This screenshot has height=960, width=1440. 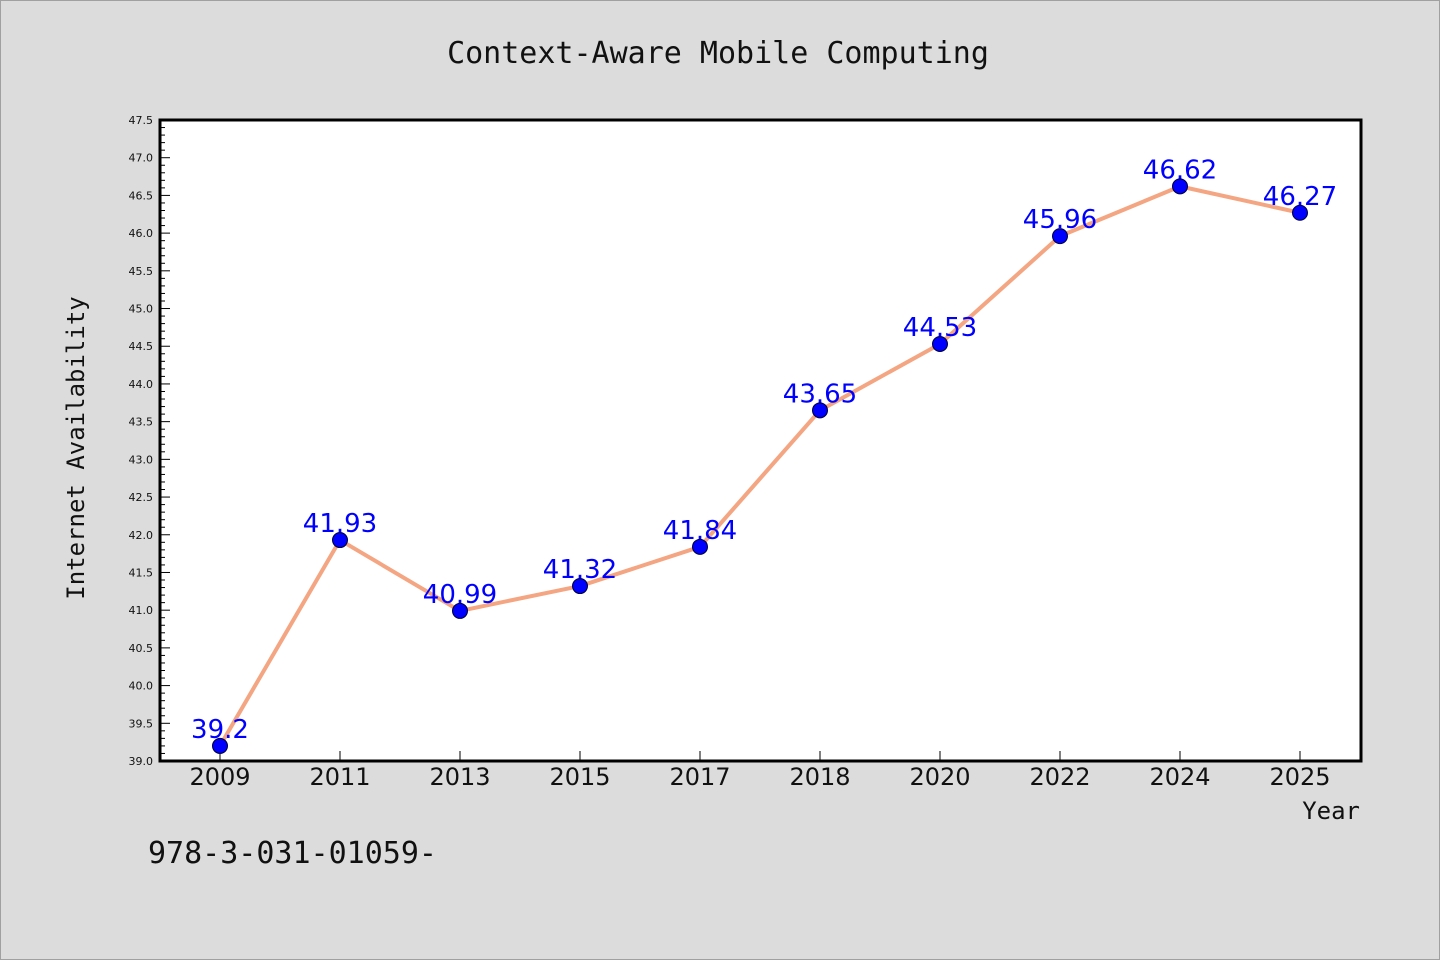 What do you see at coordinates (141, 422) in the screenshot?
I see `y-tick-label: 43.5` at bounding box center [141, 422].